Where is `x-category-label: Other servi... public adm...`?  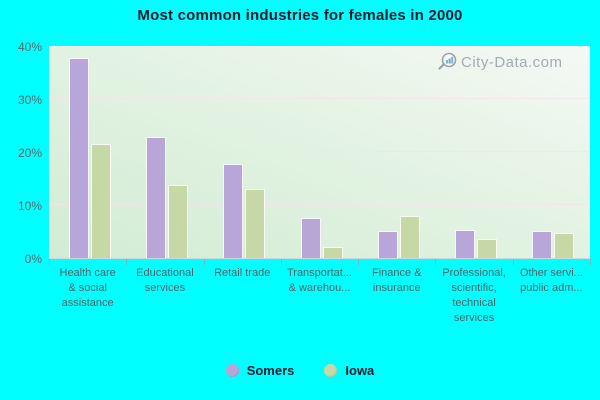 x-category-label: Other servi... public adm... is located at coordinates (551, 280).